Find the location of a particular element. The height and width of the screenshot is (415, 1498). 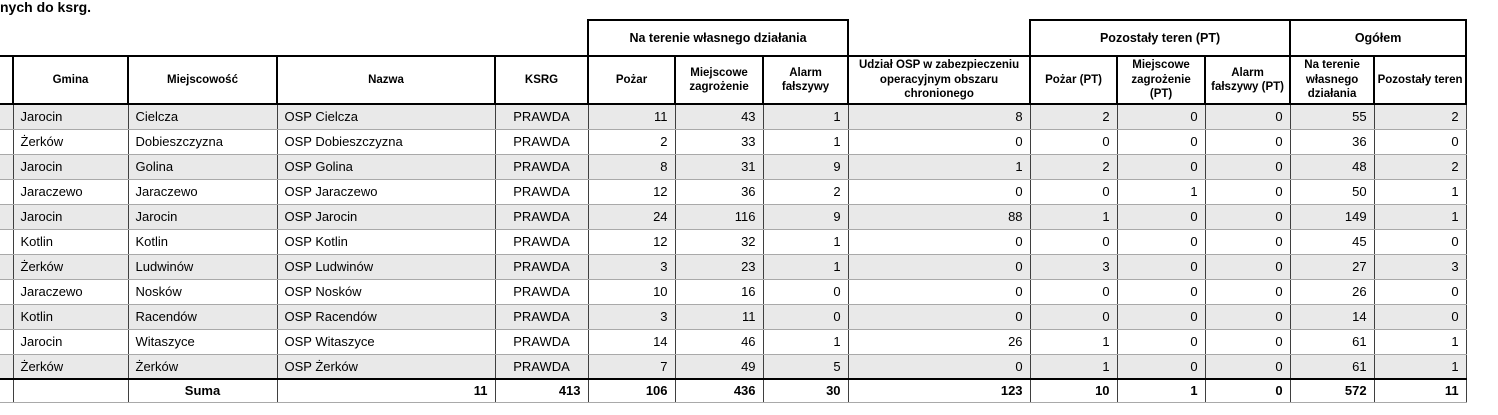

cell-miejscowe-zagrozenie: 33 is located at coordinates (719, 142).